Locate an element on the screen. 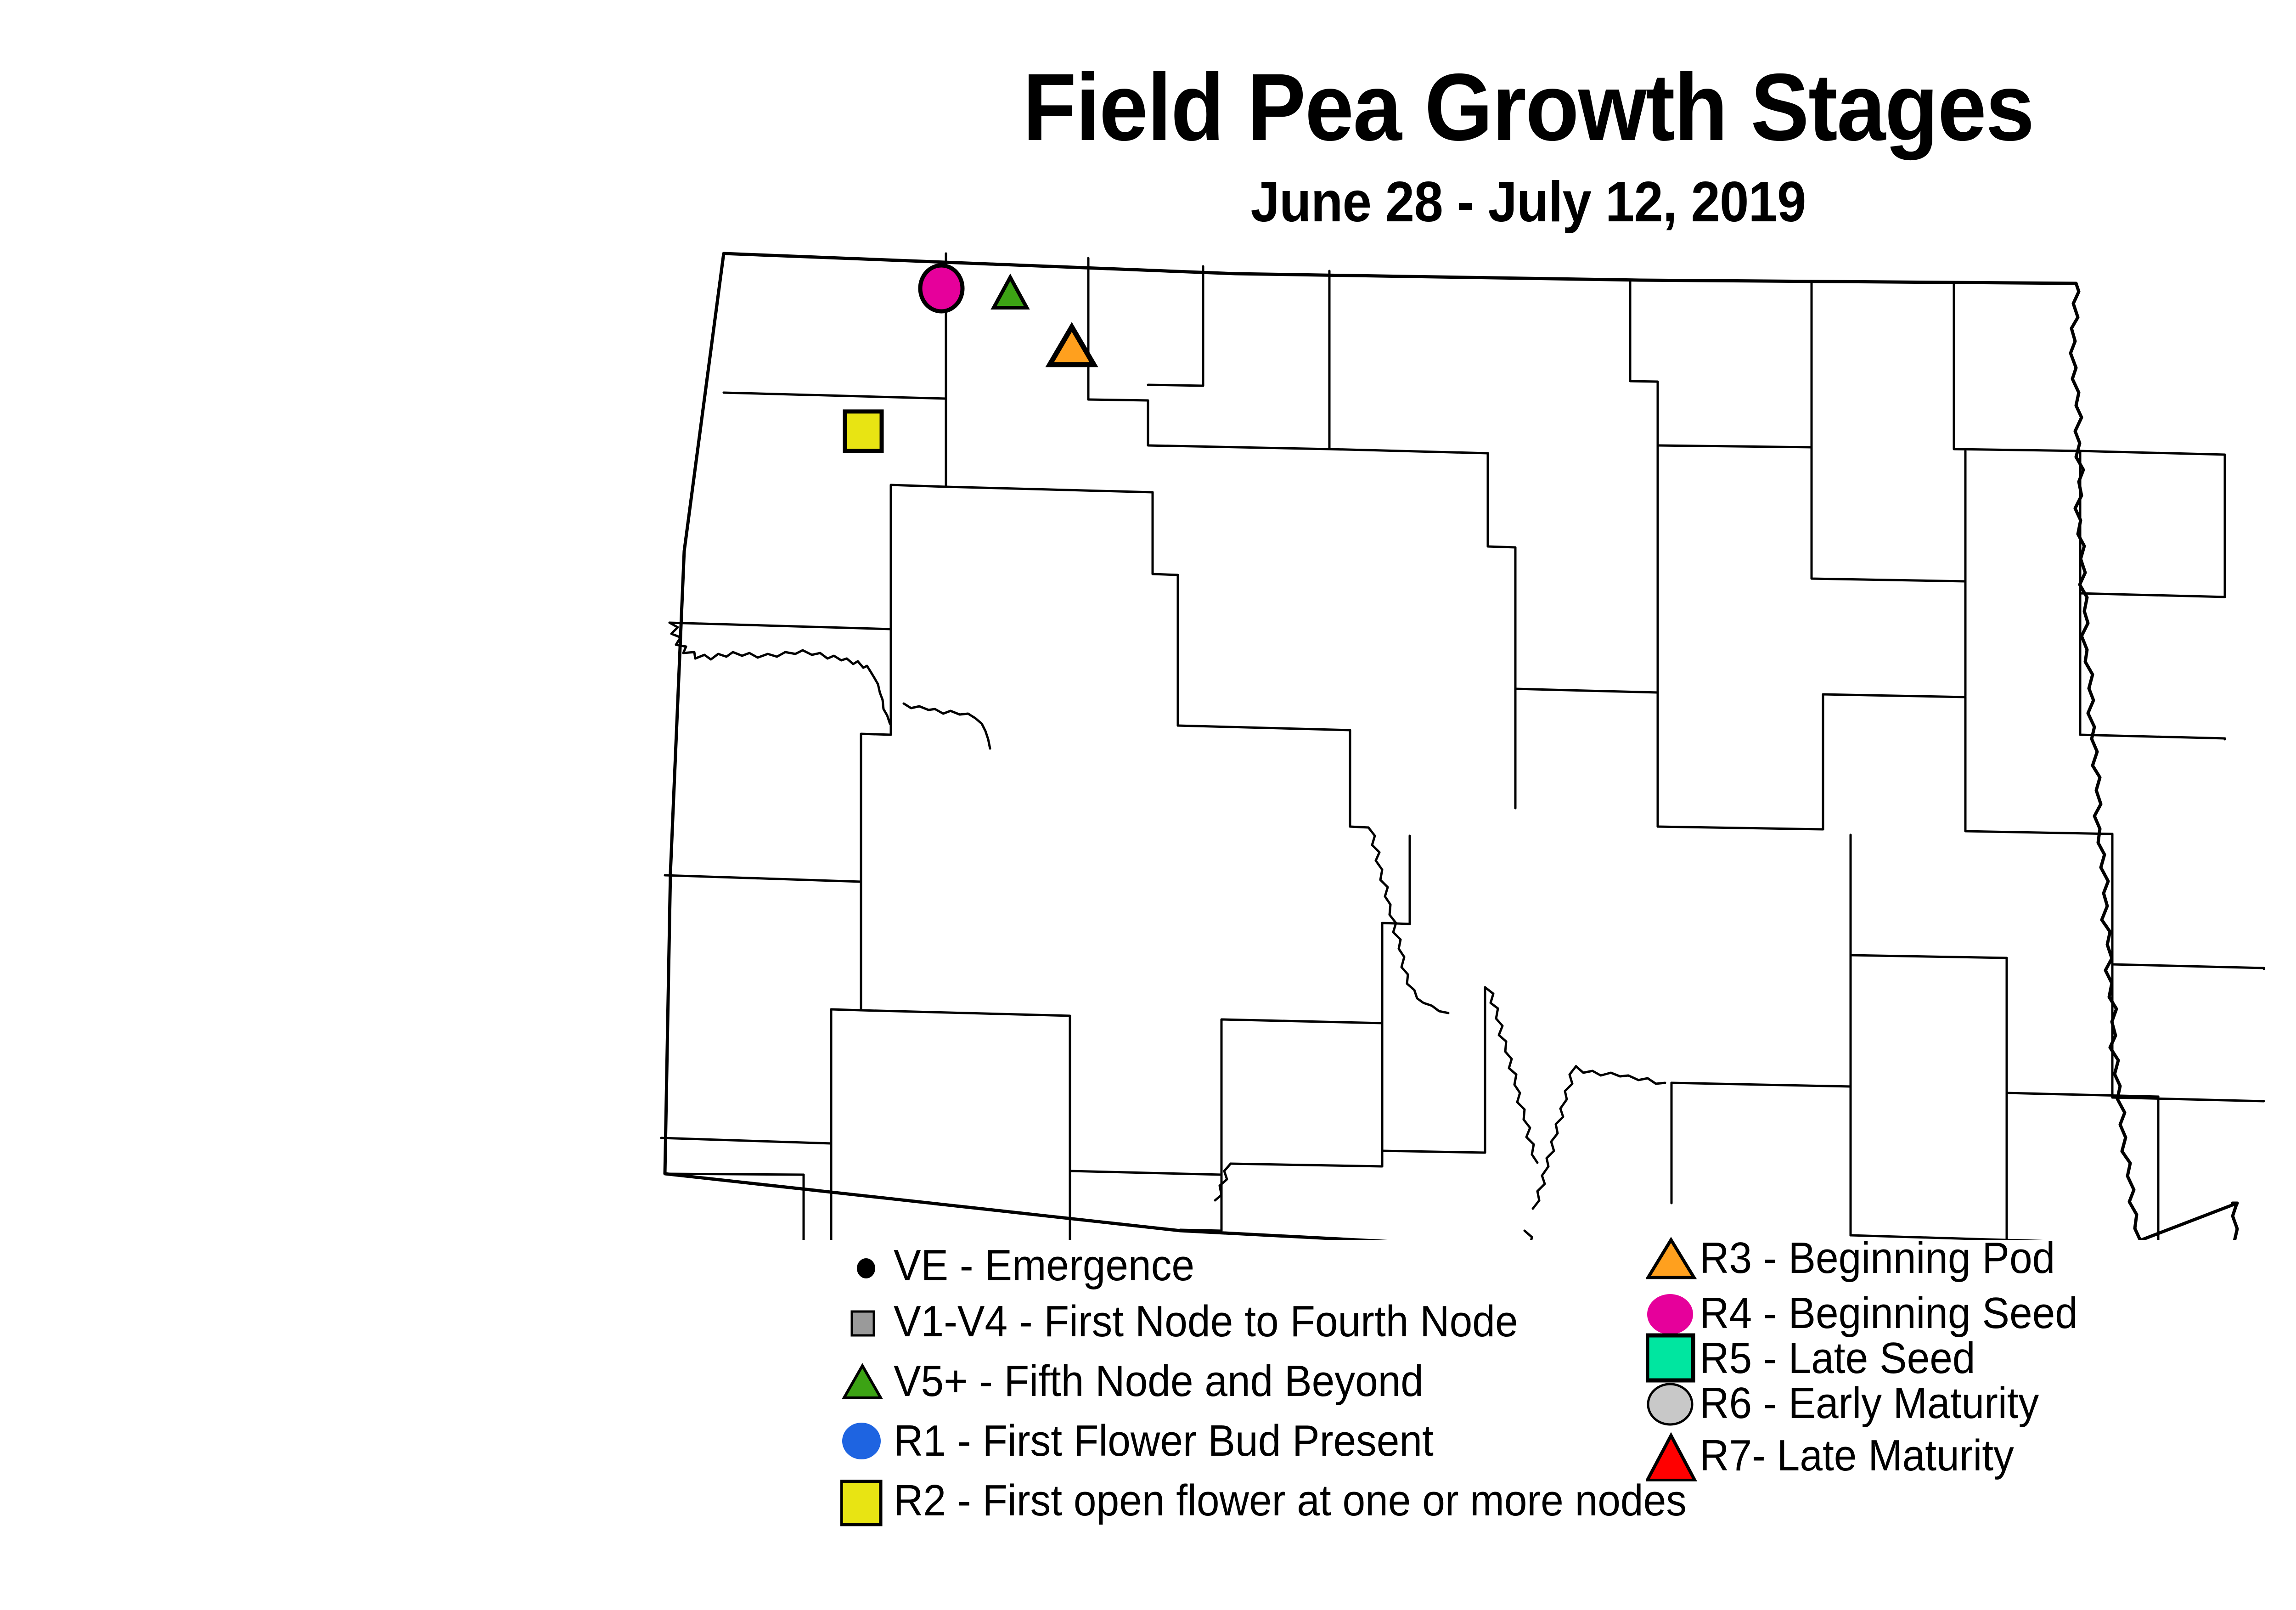 The image size is (2296, 1610). legend-item-r6: R6 - Early Maturity is located at coordinates (1856, 1403).